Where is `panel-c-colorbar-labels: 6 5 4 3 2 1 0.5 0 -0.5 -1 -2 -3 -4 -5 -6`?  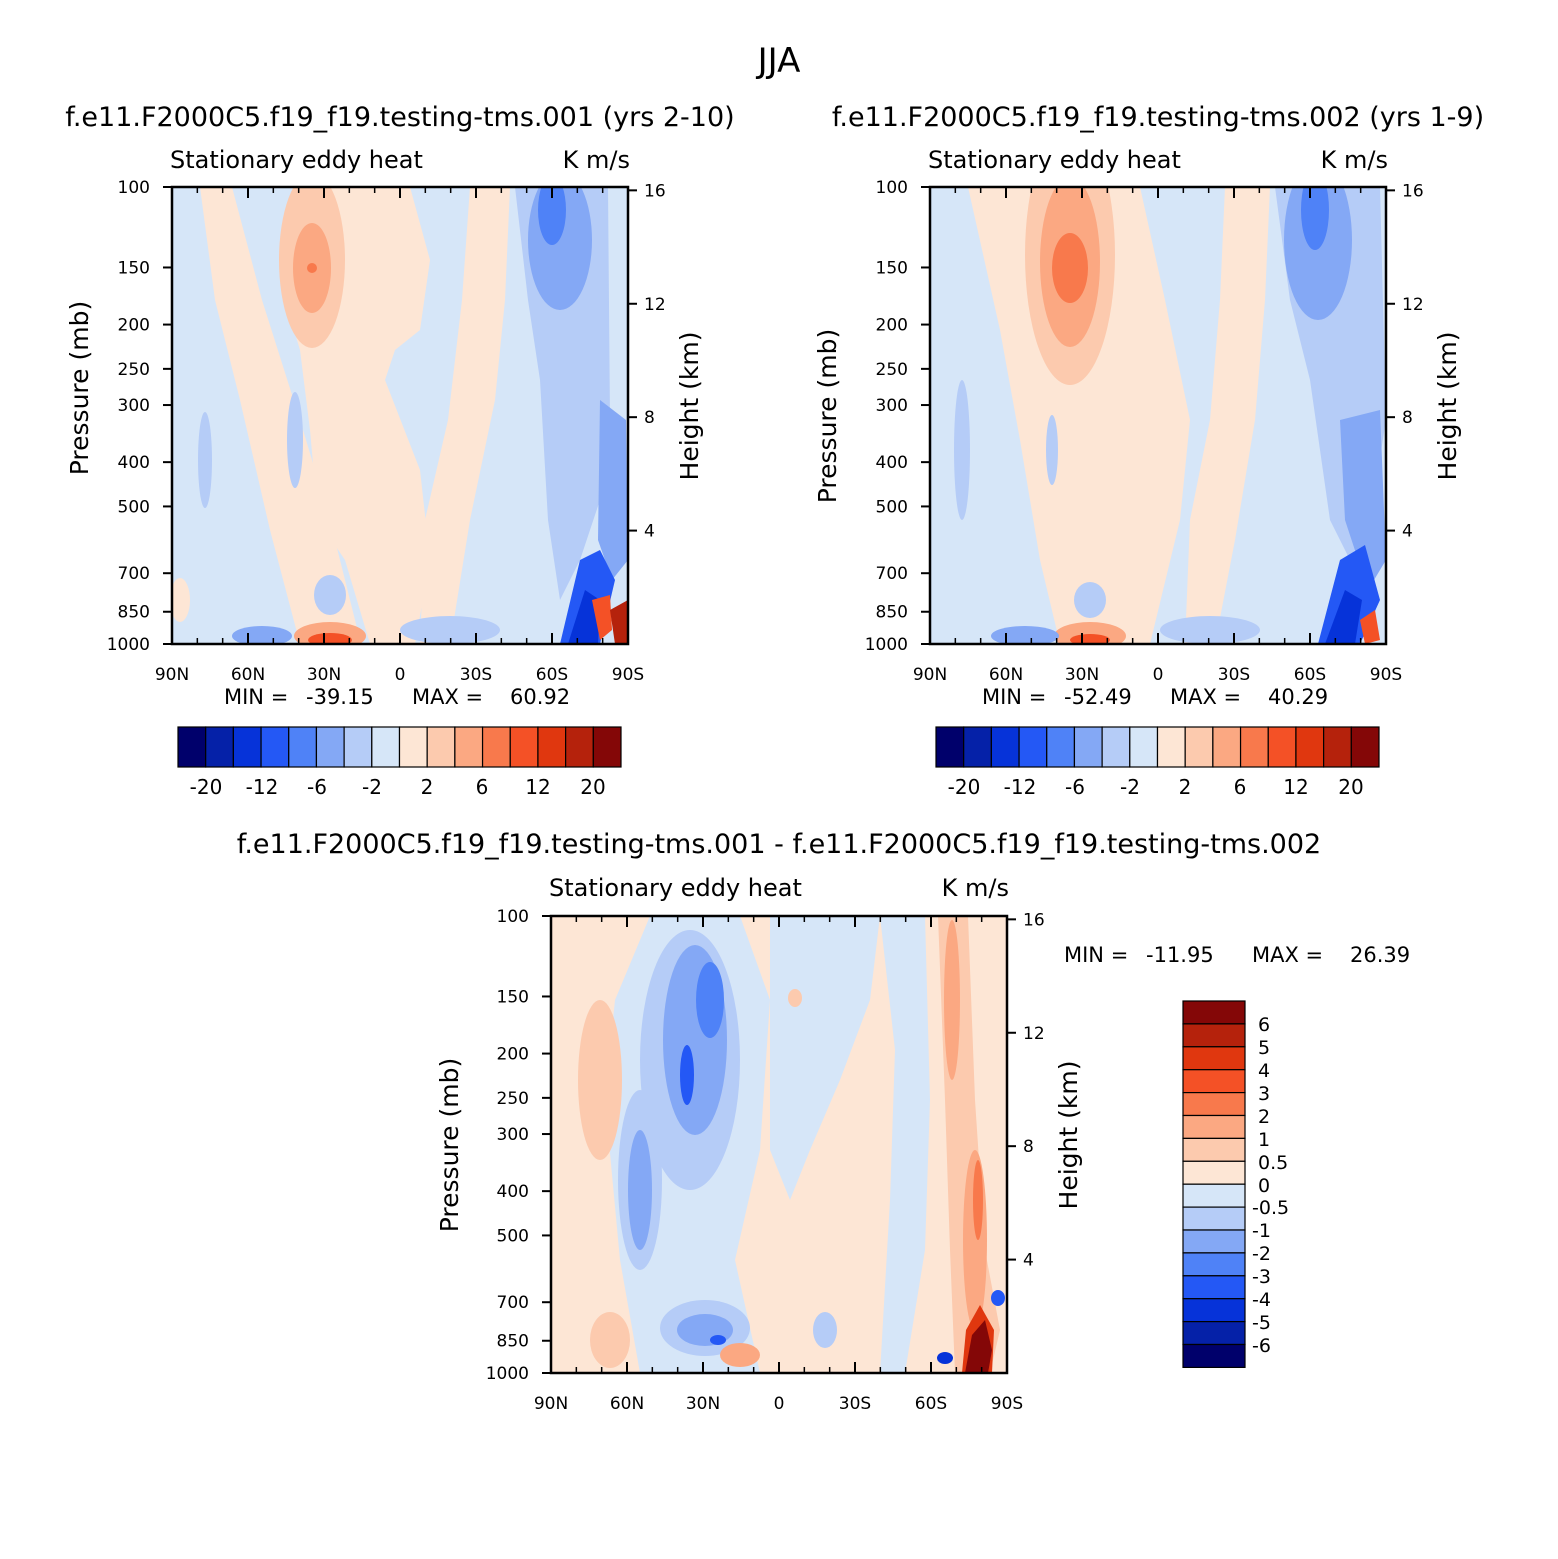 panel-c-colorbar-labels: 6 5 4 3 2 1 0.5 0 -0.5 -1 -2 -3 -4 -5 -6 is located at coordinates (1270, 1185).